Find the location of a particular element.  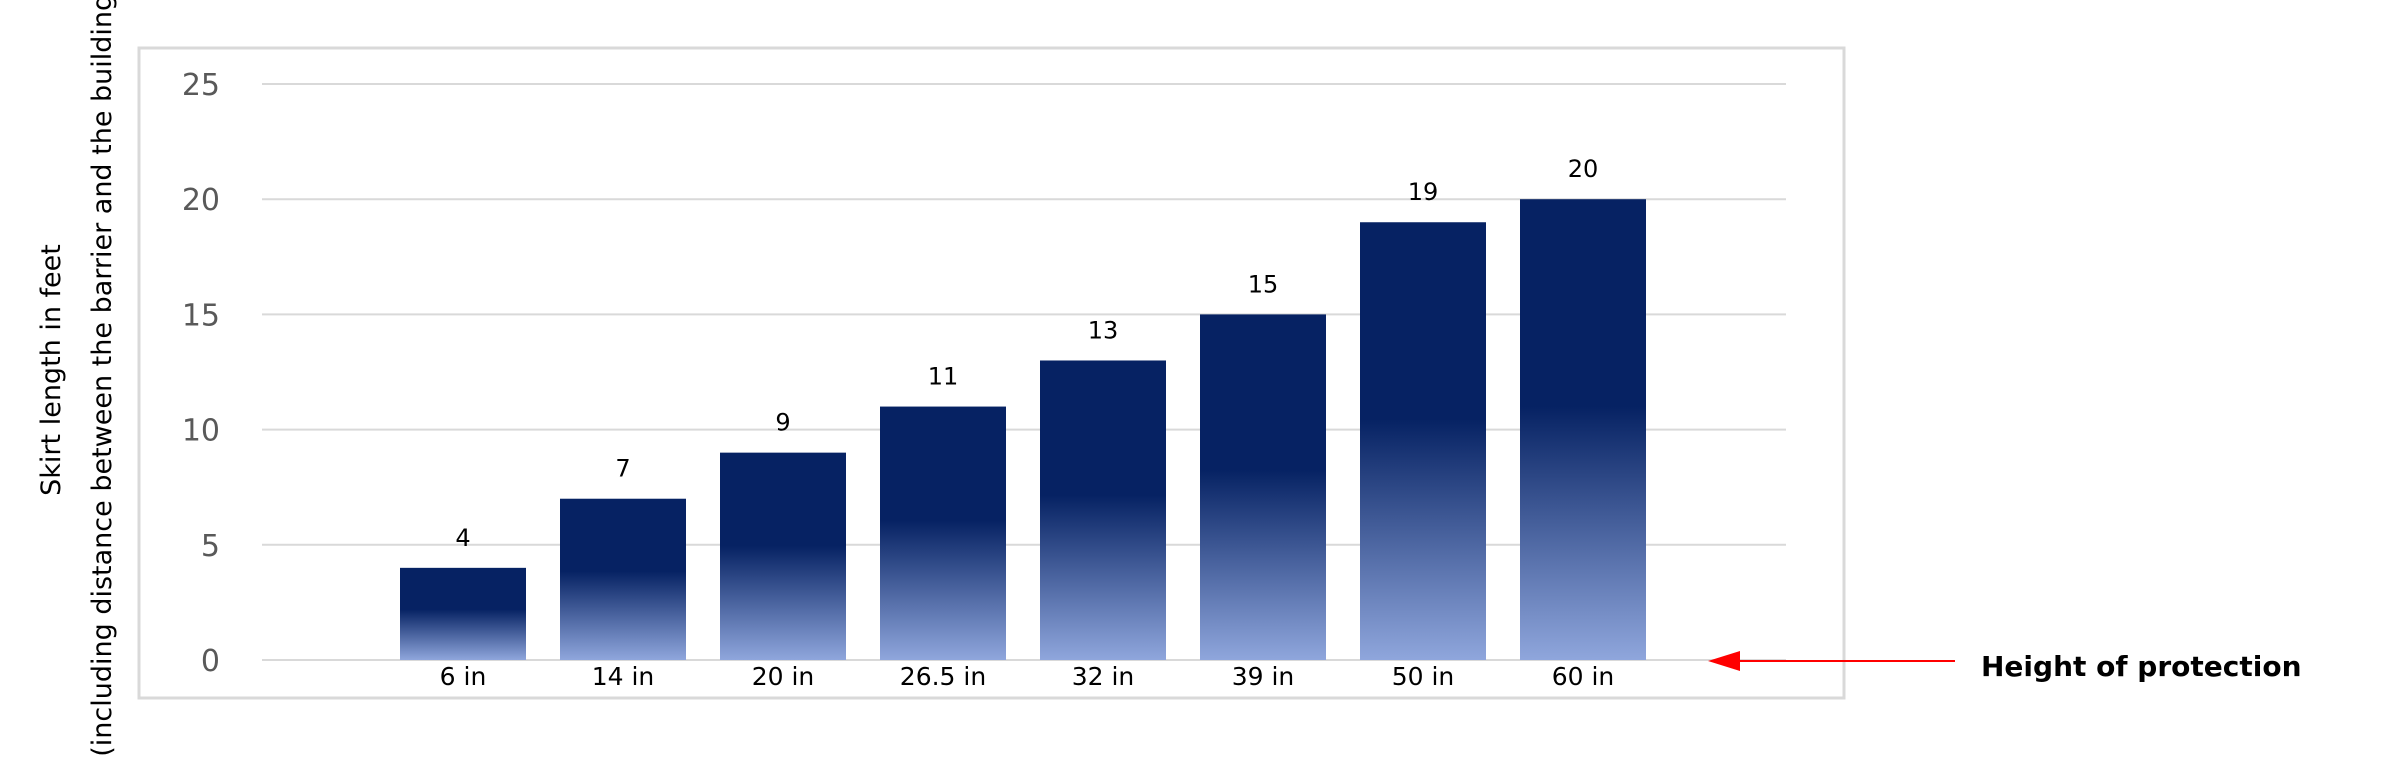

x-tick-label: 14 in is located at coordinates (623, 676).